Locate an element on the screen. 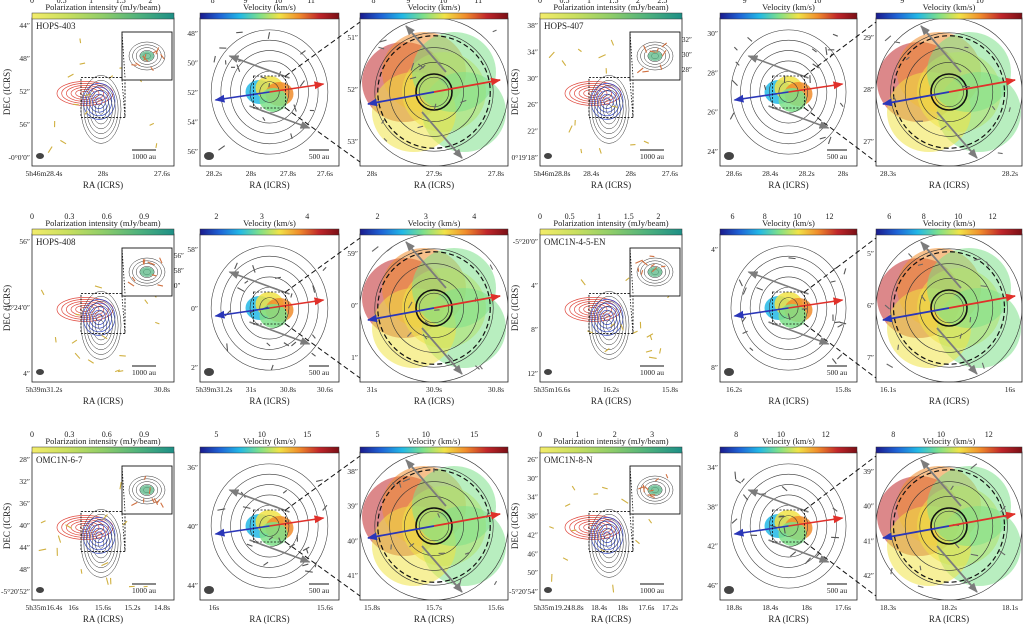  x-tick-label: 18.4s is located at coordinates (770, 607).